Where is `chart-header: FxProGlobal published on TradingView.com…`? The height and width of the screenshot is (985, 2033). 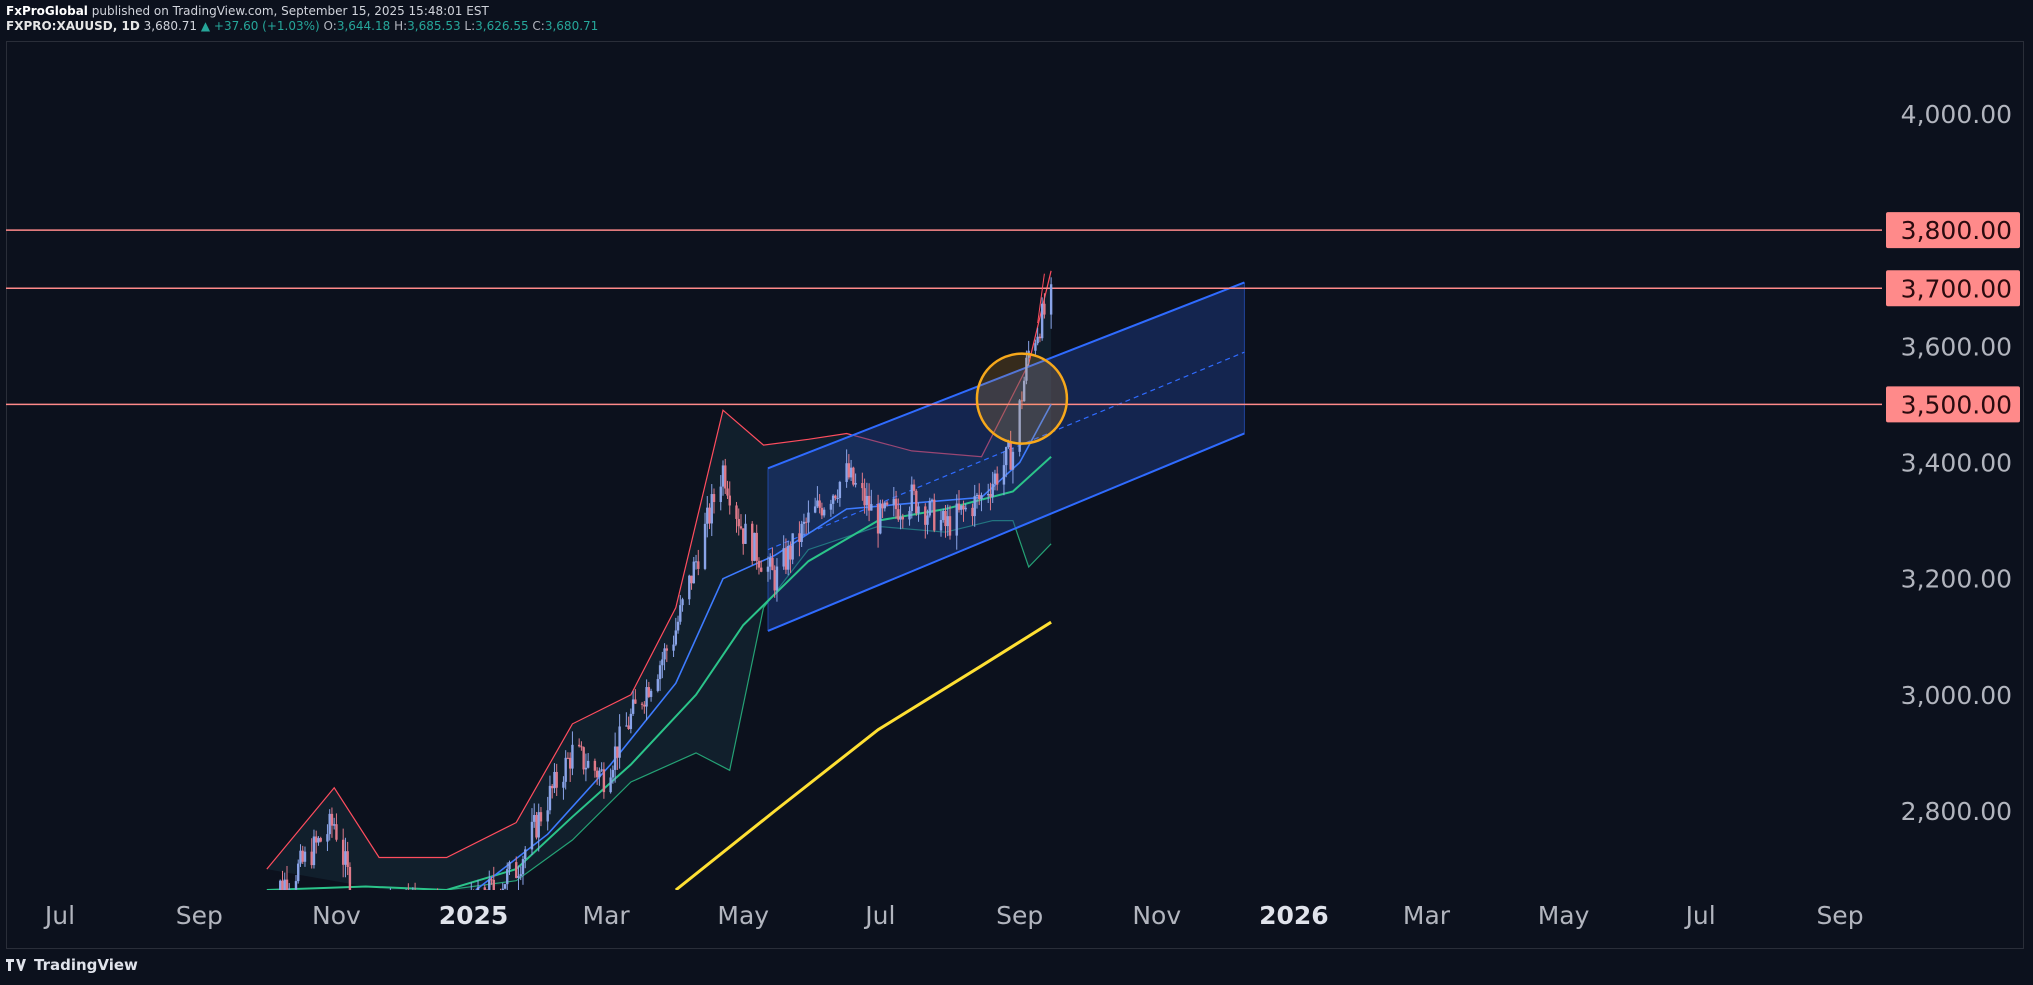 chart-header: FxProGlobal published on TradingView.com… is located at coordinates (302, 19).